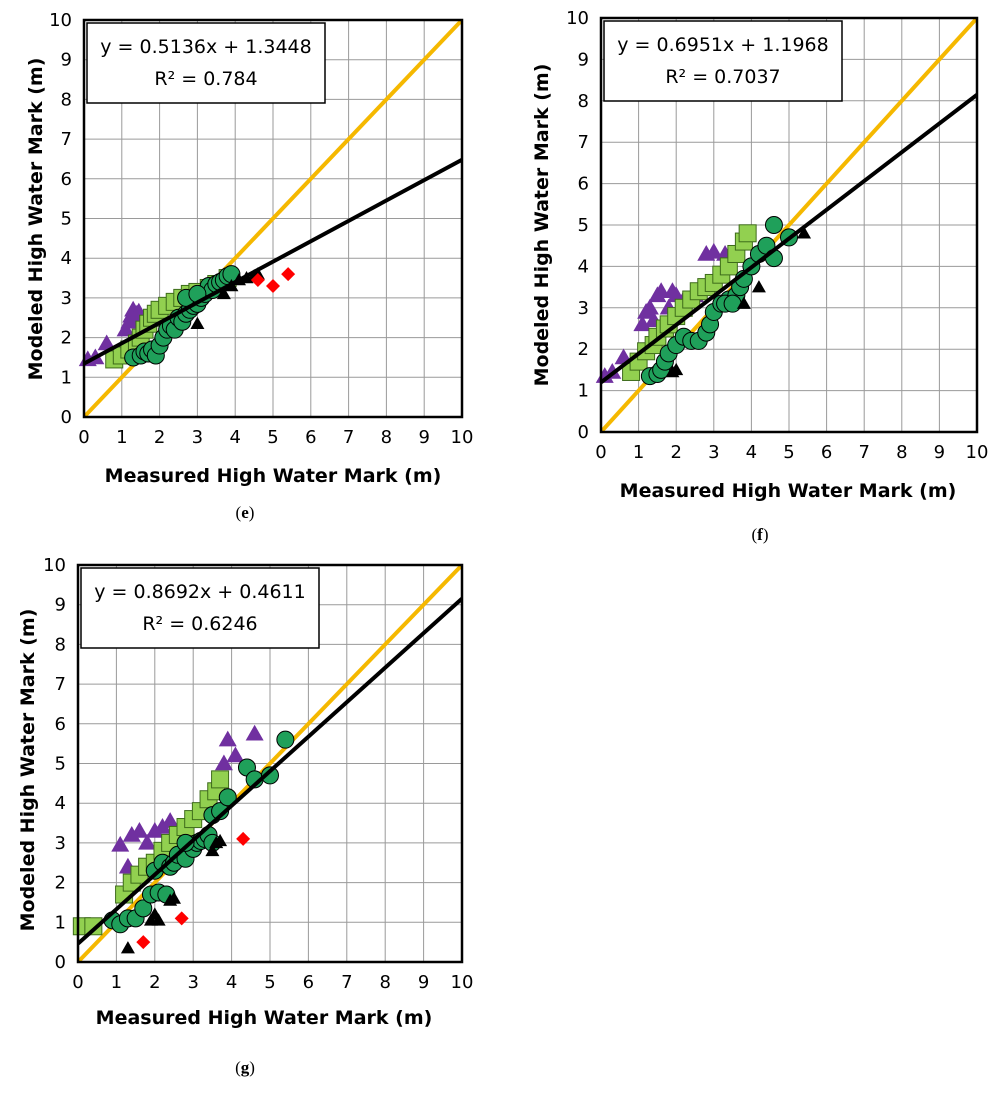  I want to click on x-tick-label: 9, so click(423, 437).